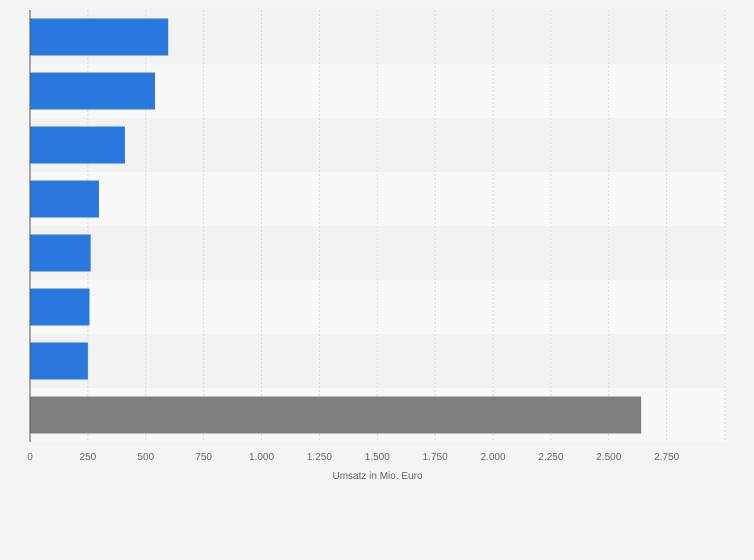  I want to click on x-tick-label: 1.500, so click(377, 457).